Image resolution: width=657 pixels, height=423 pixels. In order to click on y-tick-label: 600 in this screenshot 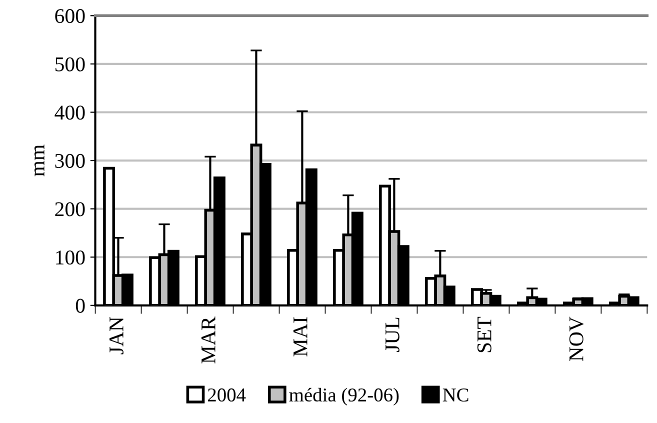, I will do `click(70, 16)`.